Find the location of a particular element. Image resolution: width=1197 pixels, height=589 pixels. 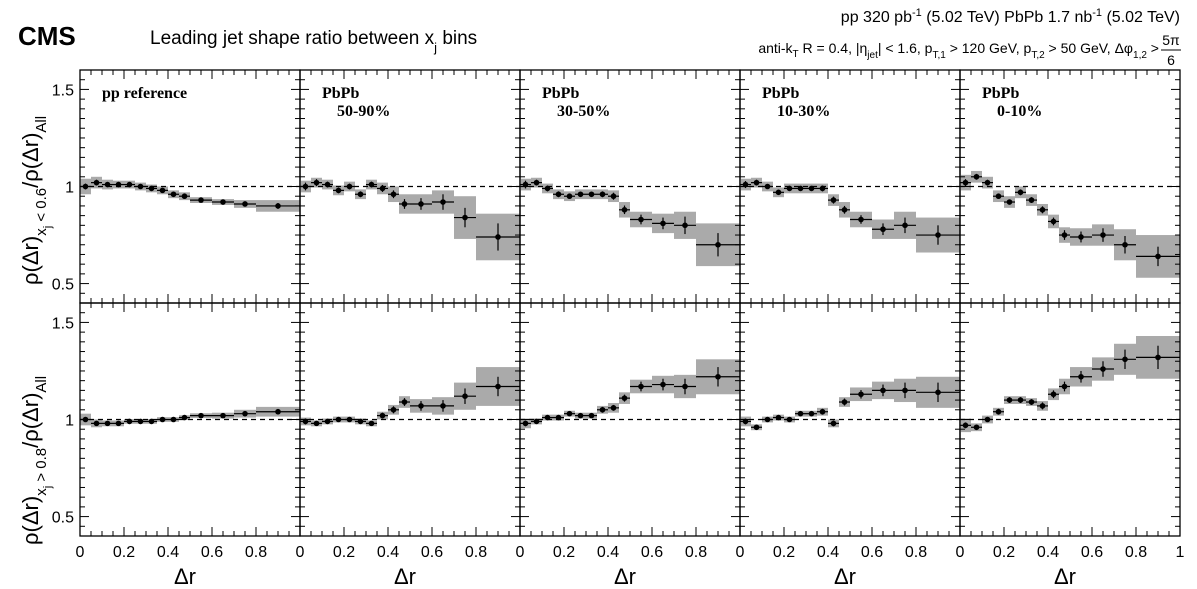

panel-label-line2: 30-50% is located at coordinates (583, 111).